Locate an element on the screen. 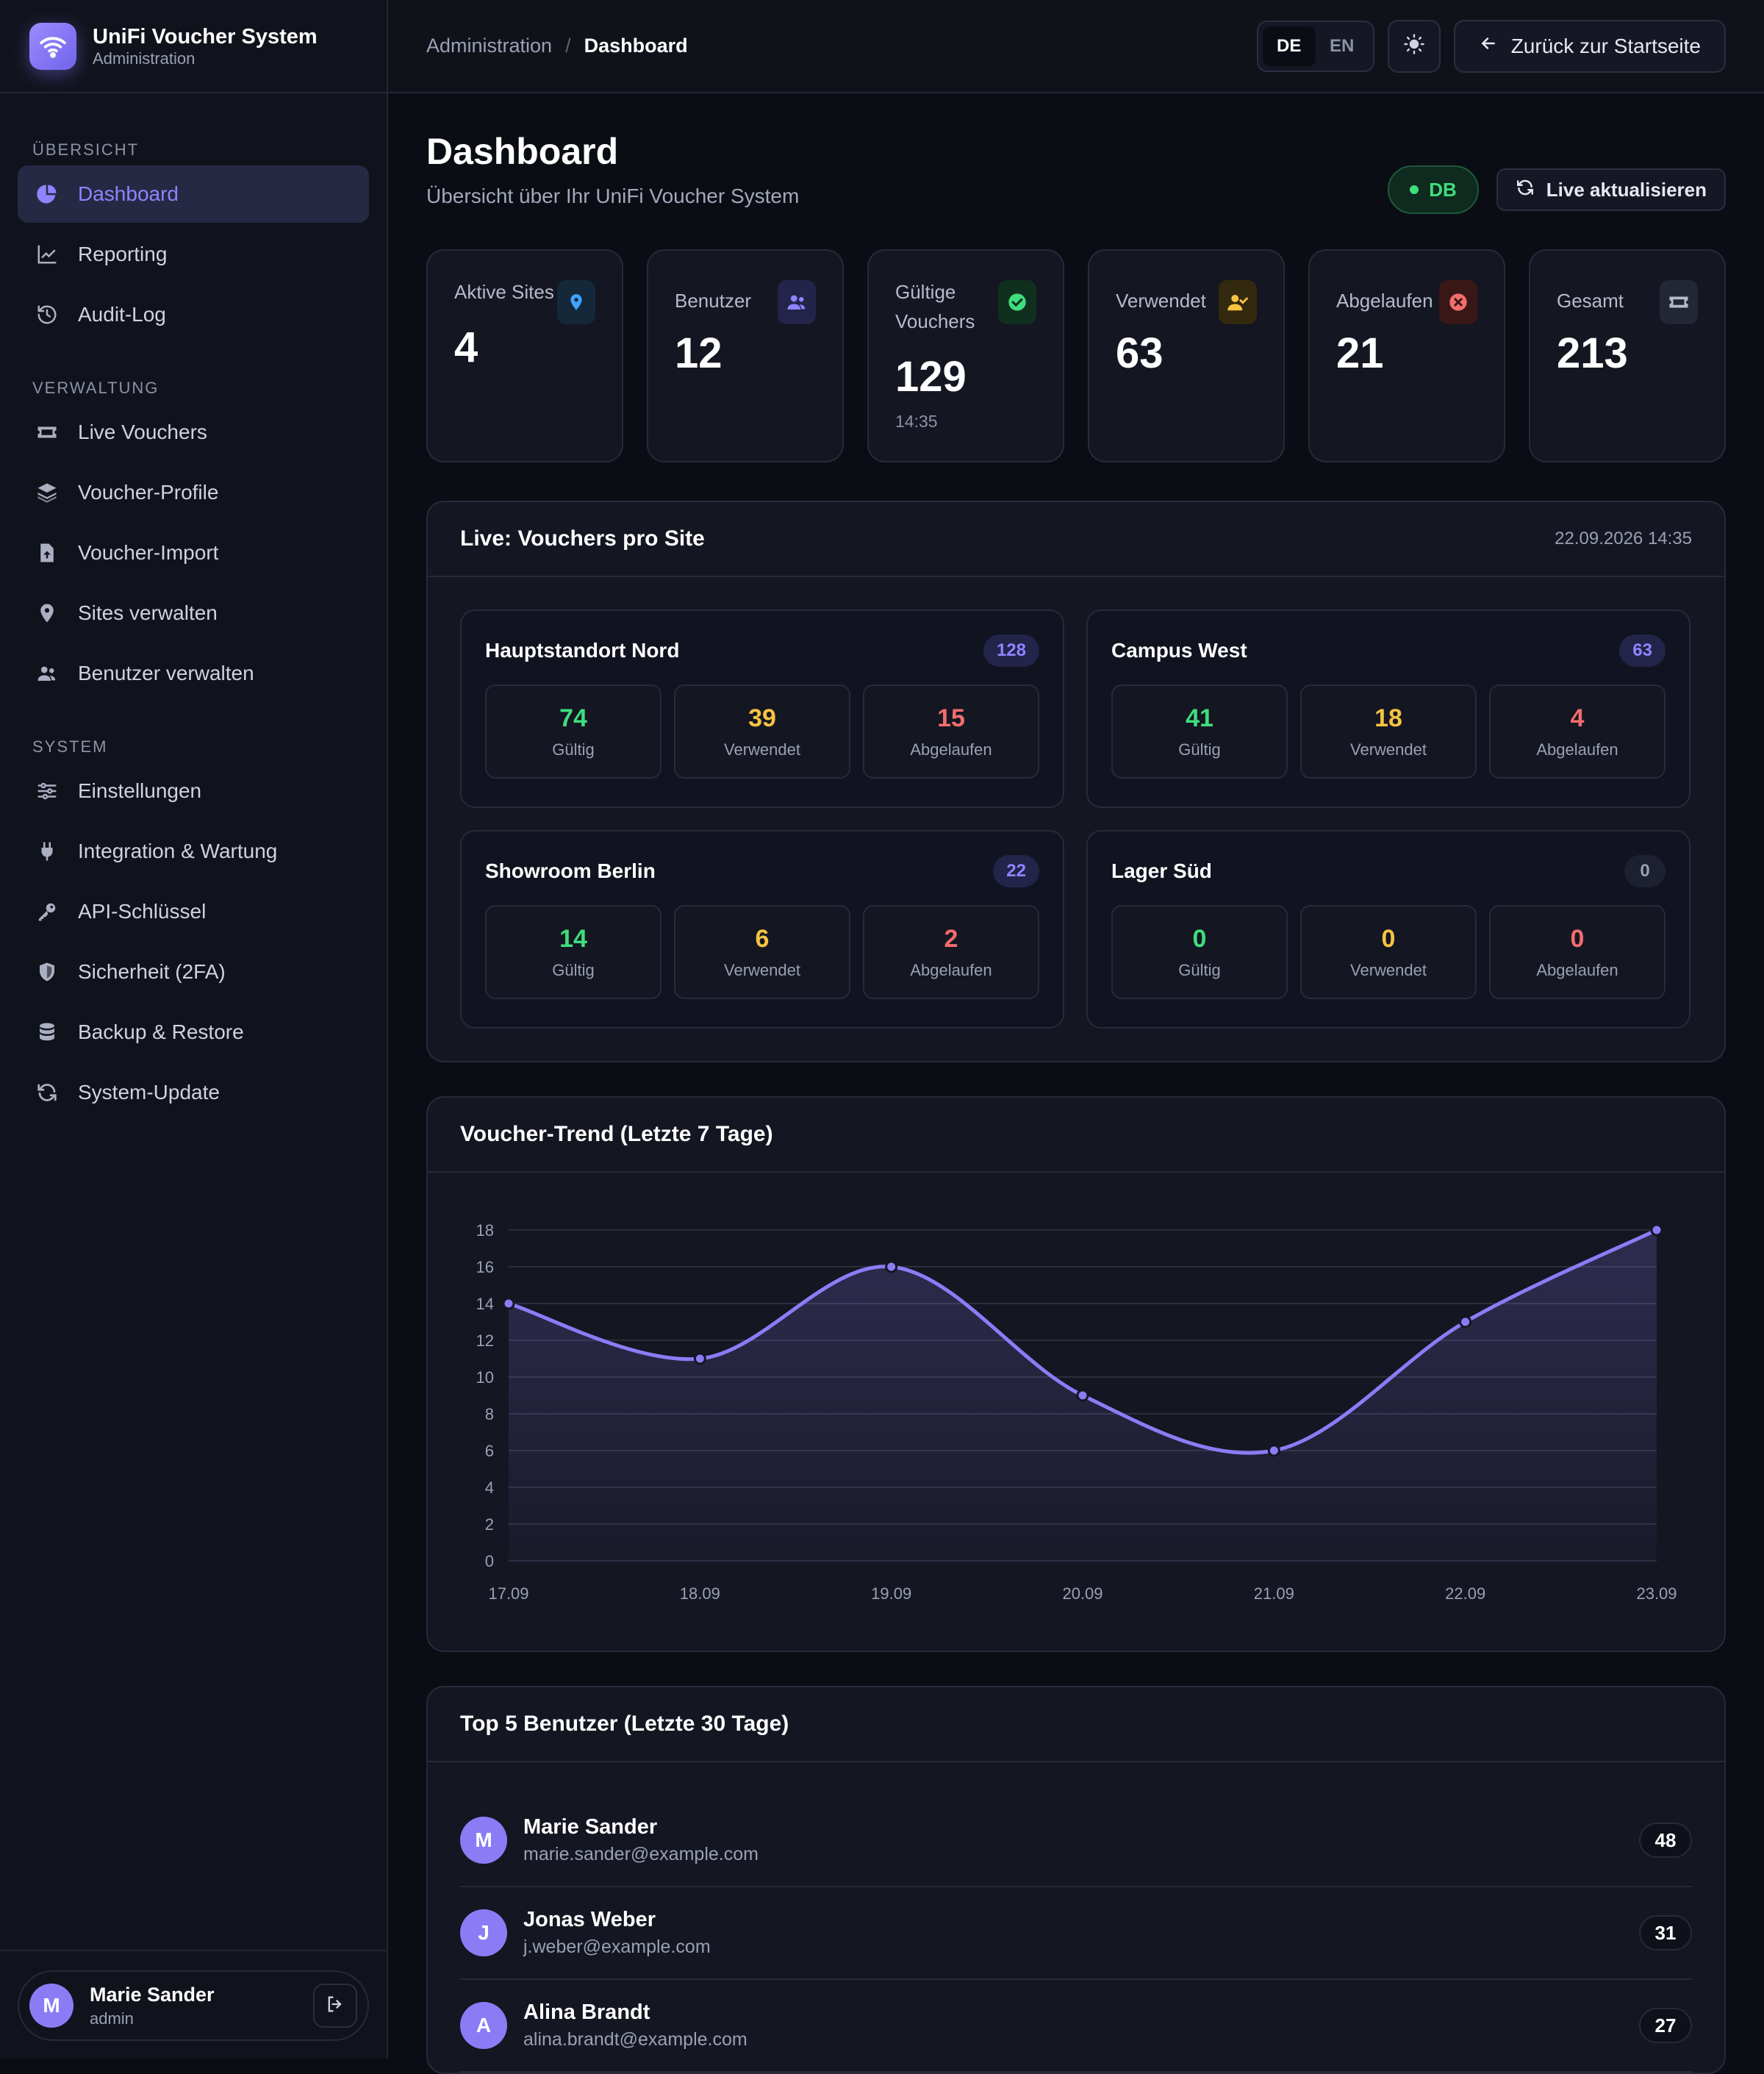 This screenshot has height=2074, width=1764. sidebar-item-reporting: Reporting is located at coordinates (193, 254).